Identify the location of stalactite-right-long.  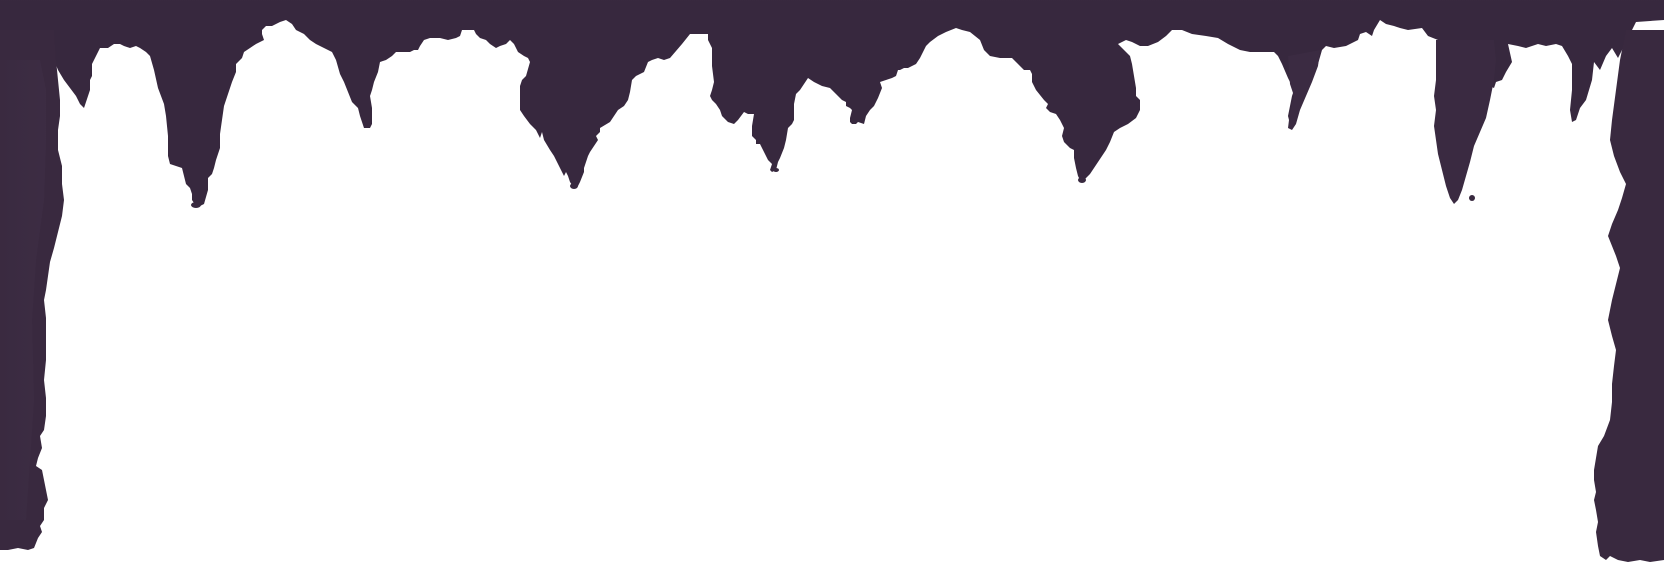
(1465, 122).